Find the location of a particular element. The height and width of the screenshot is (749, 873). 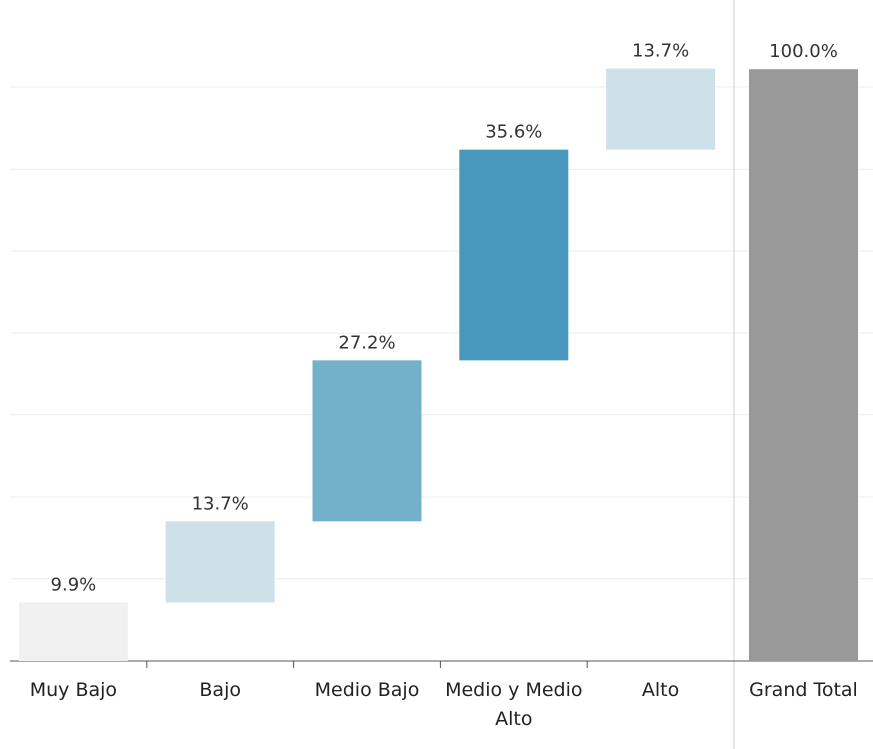

x-tick-label: Medio Bajo is located at coordinates (367, 690).